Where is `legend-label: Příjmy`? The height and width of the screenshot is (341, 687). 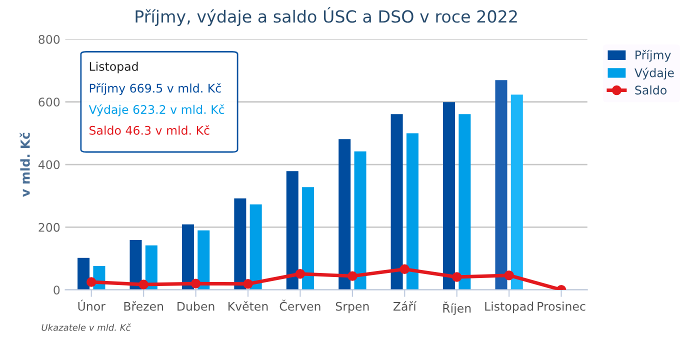
legend-label: Příjmy is located at coordinates (653, 56).